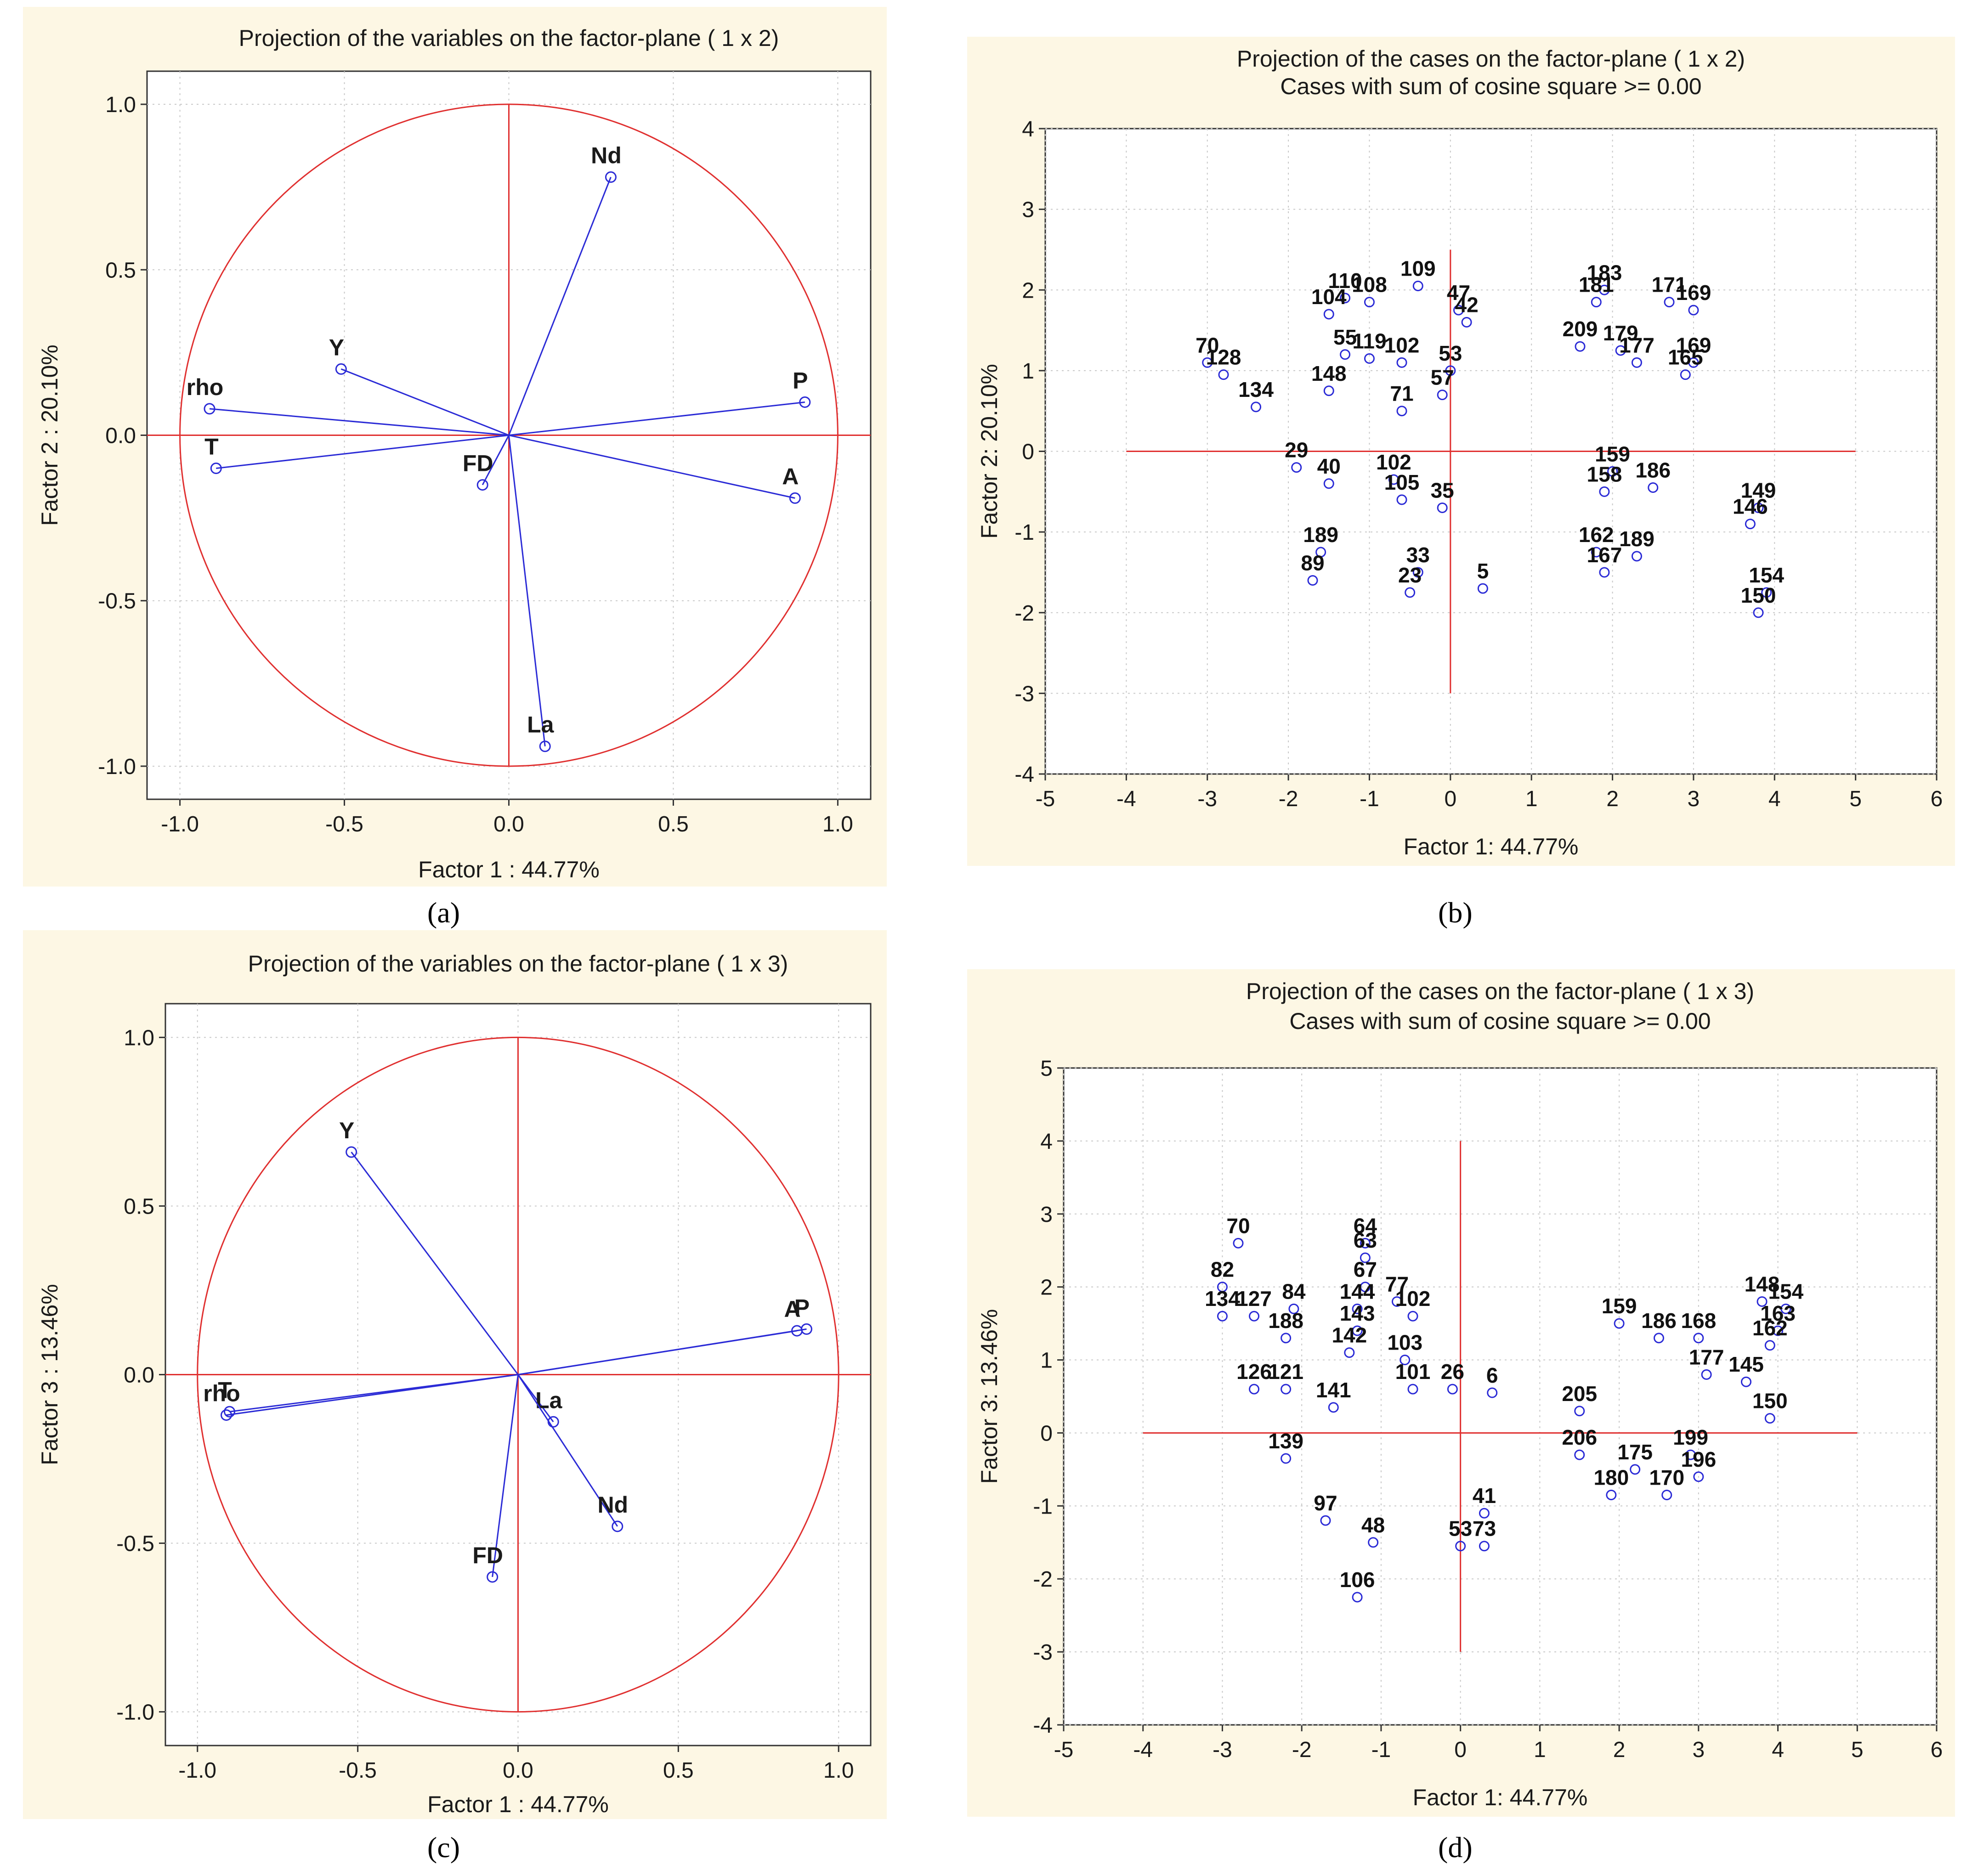 Image resolution: width=1972 pixels, height=1876 pixels. What do you see at coordinates (1418, 268) in the screenshot?
I see `data-label: 109` at bounding box center [1418, 268].